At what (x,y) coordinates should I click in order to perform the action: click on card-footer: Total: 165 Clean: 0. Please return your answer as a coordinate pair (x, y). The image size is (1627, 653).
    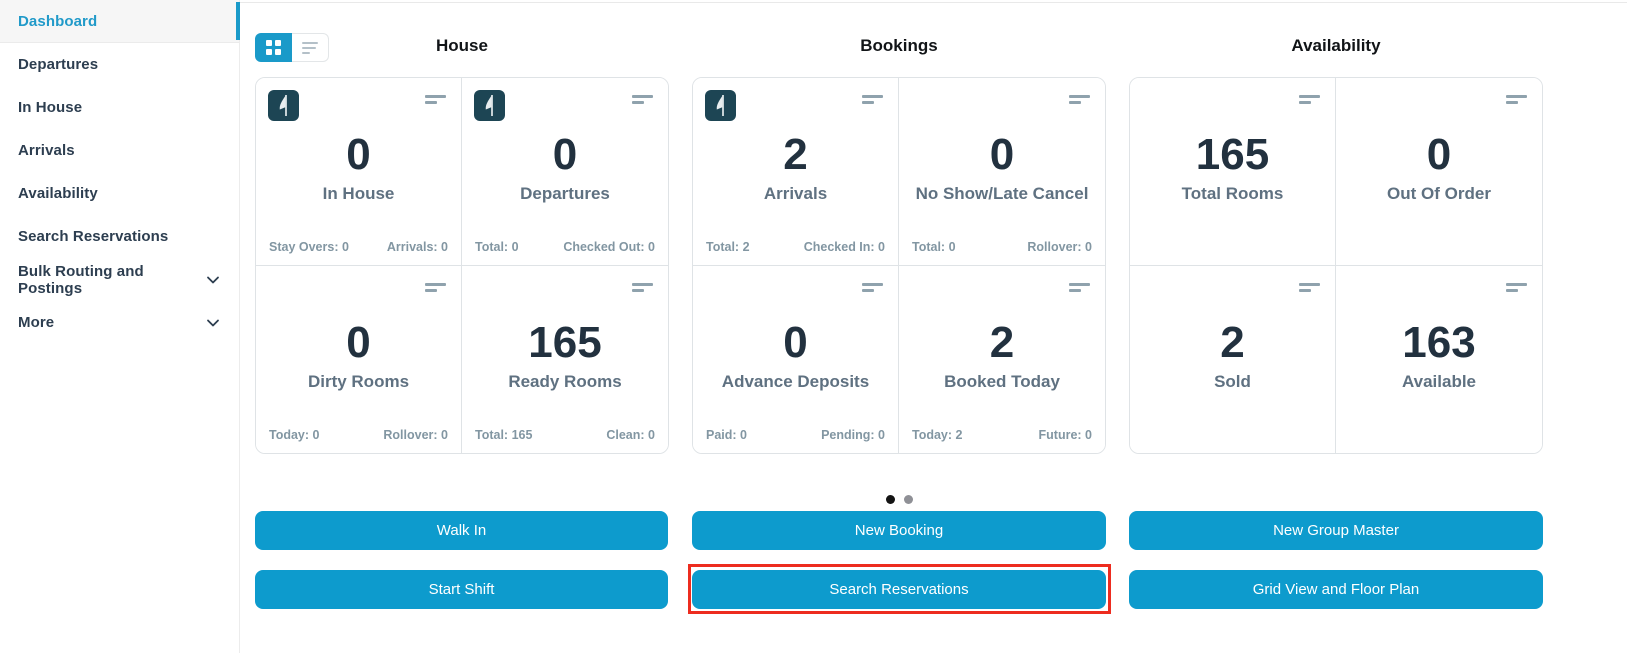
    Looking at the image, I should click on (565, 435).